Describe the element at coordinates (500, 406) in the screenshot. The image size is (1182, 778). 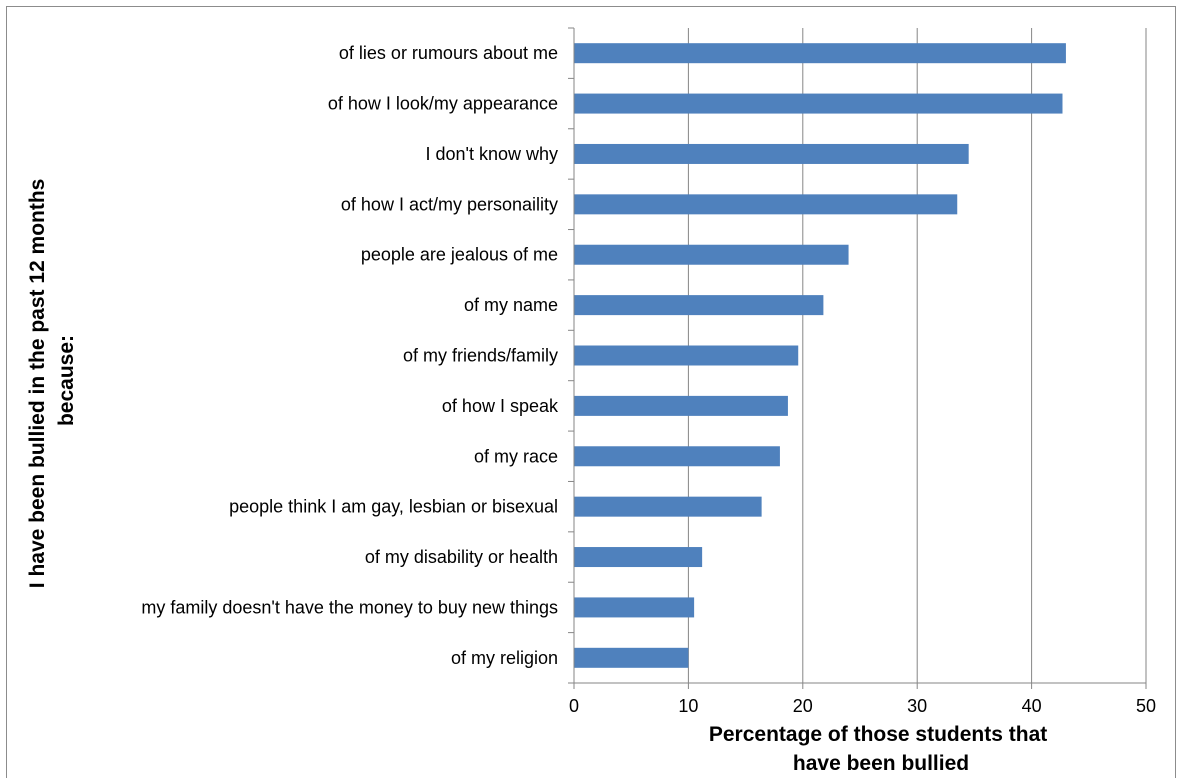
I see `category-label: of how I speak` at that location.